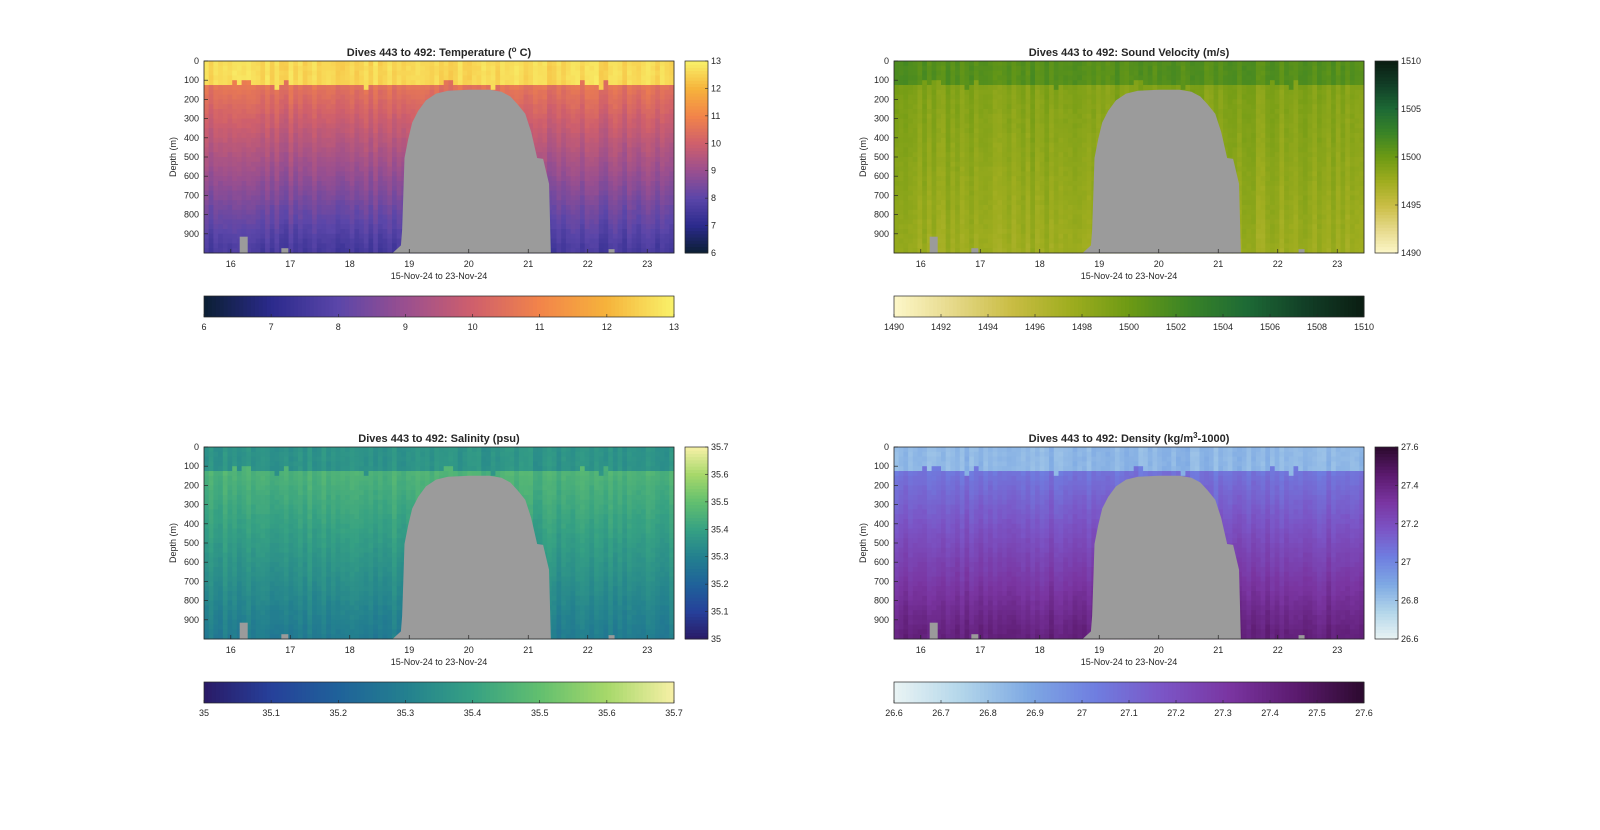  What do you see at coordinates (350, 264) in the screenshot?
I see `x-tick-label: 18` at bounding box center [350, 264].